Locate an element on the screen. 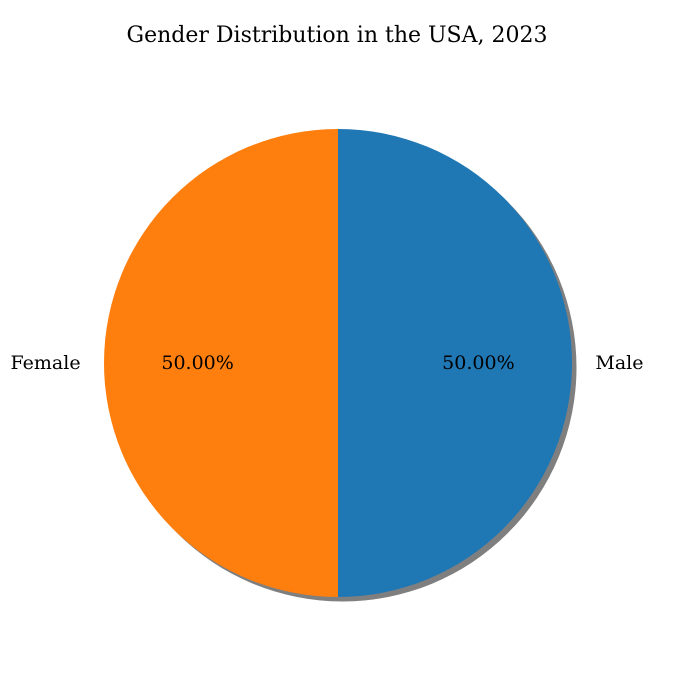 This screenshot has width=700, height=700. chart-title: Gender Distribution in the USA, 2023 is located at coordinates (337, 35).